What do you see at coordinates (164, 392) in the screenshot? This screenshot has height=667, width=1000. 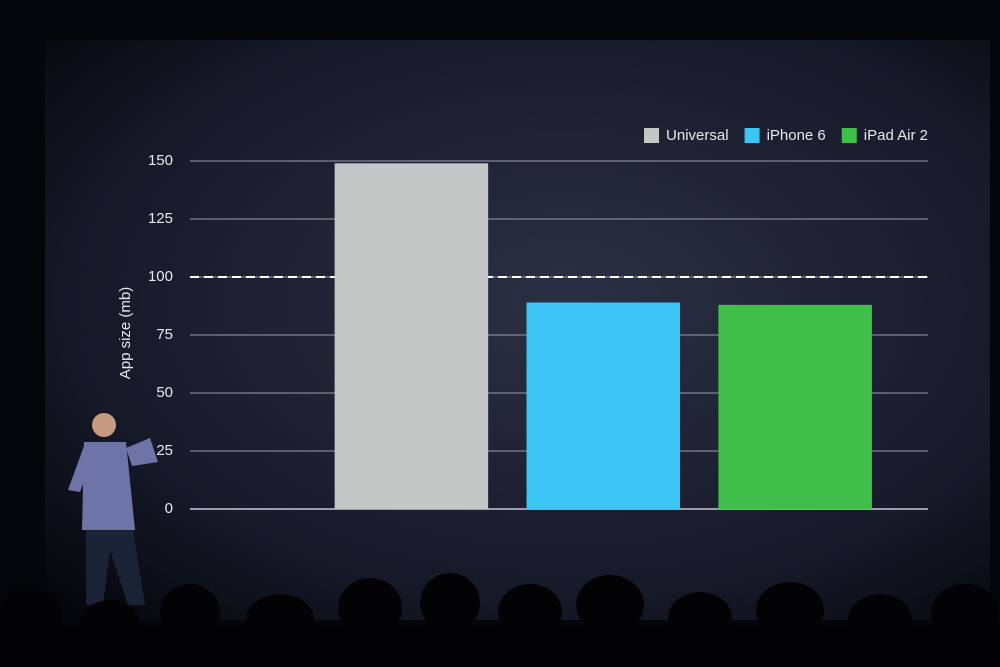 I see `y-tick-label: 50` at bounding box center [164, 392].